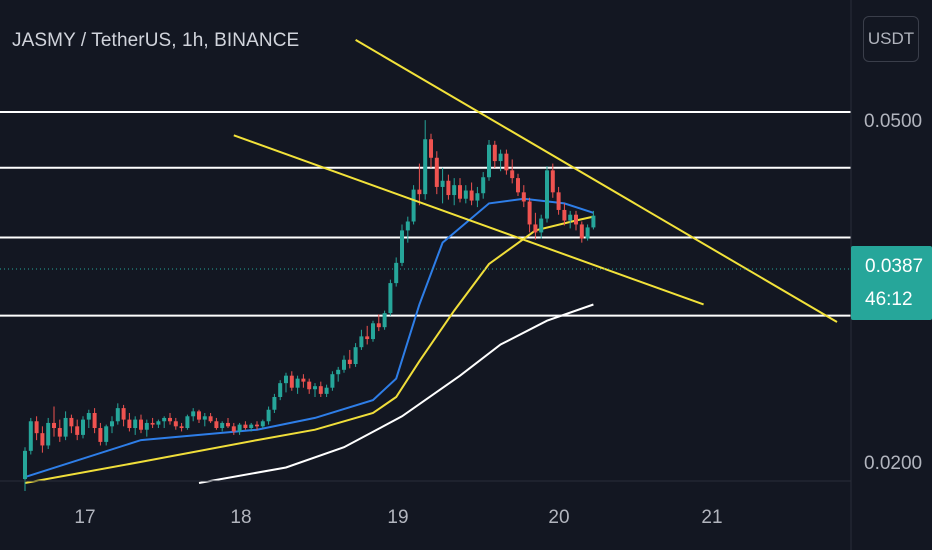 The width and height of the screenshot is (932, 550). I want to click on moving-average-line, so click(396, 393).